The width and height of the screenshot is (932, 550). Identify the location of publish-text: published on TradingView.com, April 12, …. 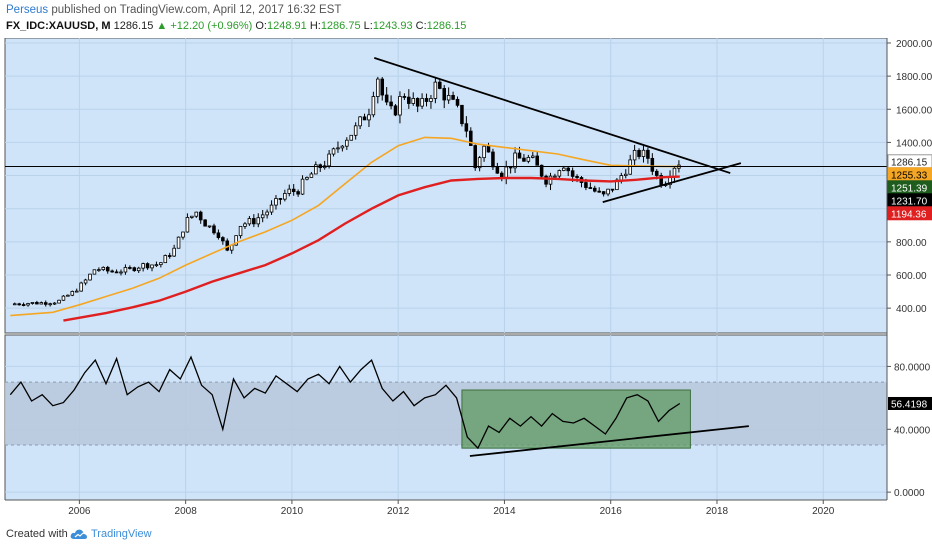
(195, 10).